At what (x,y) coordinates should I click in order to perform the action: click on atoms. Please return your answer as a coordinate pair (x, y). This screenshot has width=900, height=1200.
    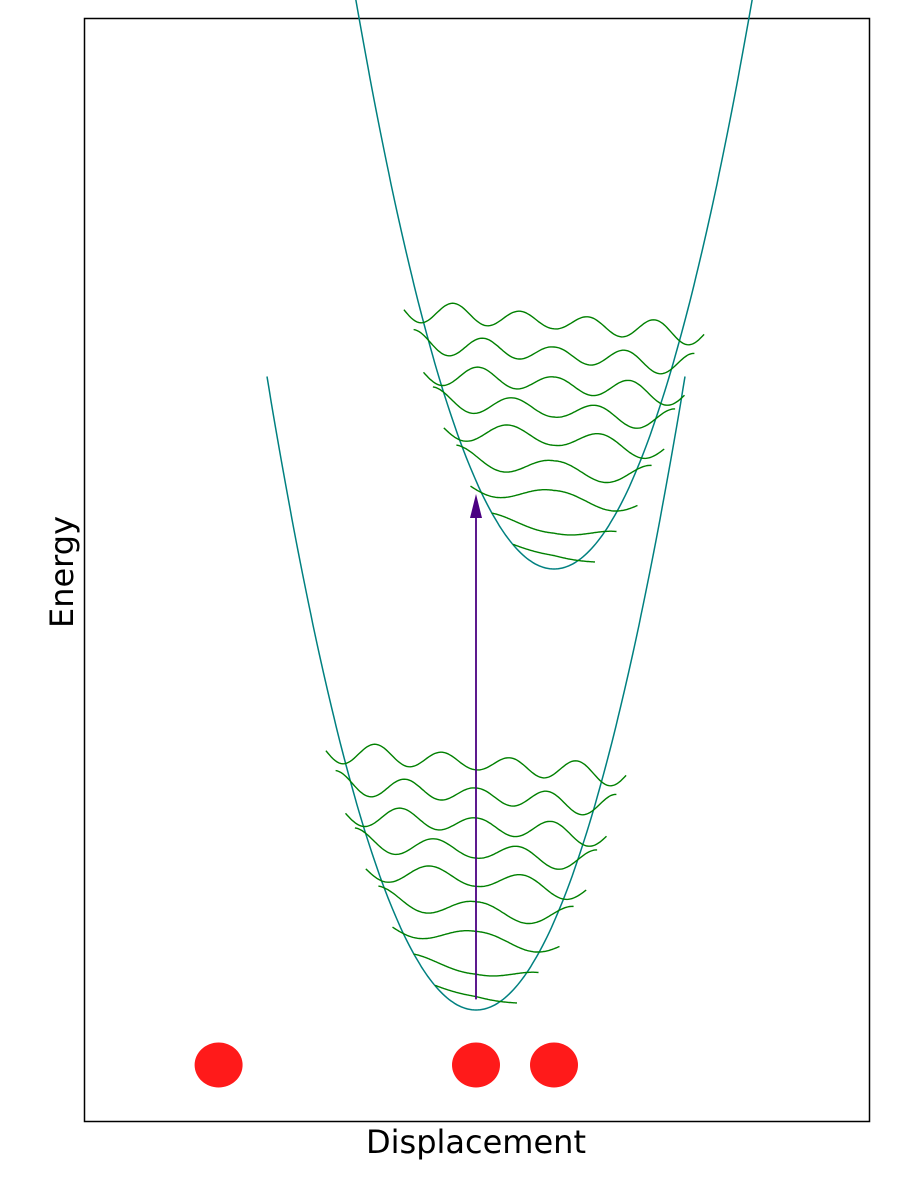
    Looking at the image, I should click on (386, 1065).